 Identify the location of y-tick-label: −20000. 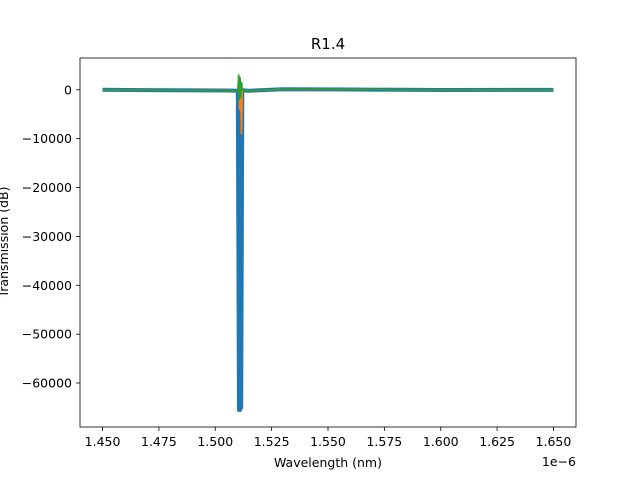
(47, 187).